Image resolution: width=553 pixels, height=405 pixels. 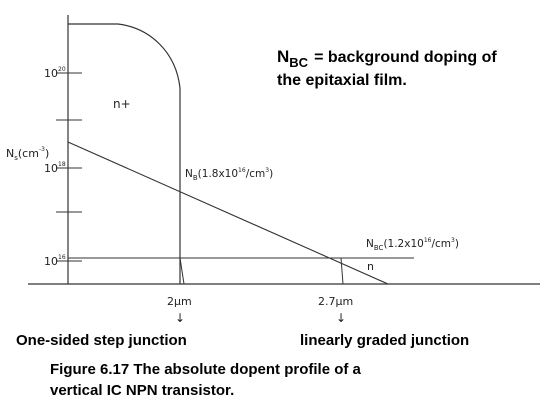 I want to click on figure-caption-line2: vertical IC NPN transistor., so click(x=142, y=390).